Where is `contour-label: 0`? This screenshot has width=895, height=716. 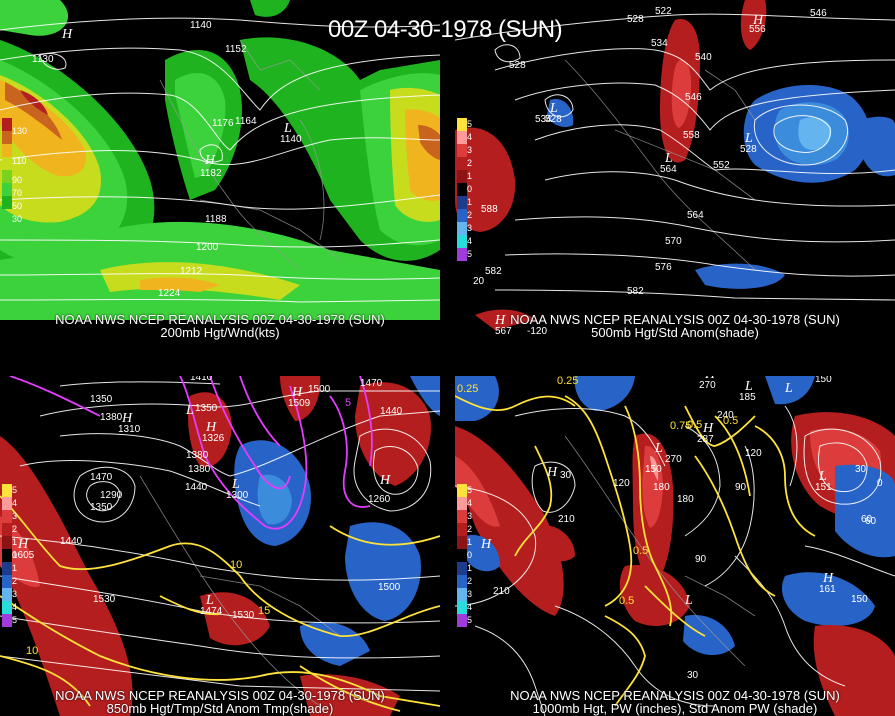
contour-label: 0 is located at coordinates (880, 483).